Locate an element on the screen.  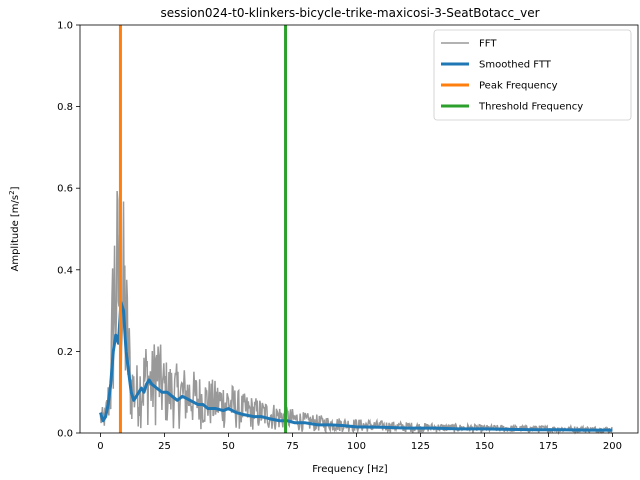
legend-box is located at coordinates (532, 75).